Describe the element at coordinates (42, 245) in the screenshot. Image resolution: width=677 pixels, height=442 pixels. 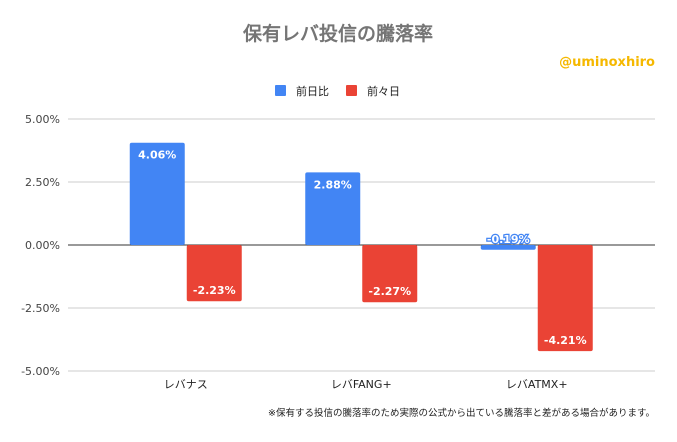
I see `y-tick-label: 0.00%` at that location.